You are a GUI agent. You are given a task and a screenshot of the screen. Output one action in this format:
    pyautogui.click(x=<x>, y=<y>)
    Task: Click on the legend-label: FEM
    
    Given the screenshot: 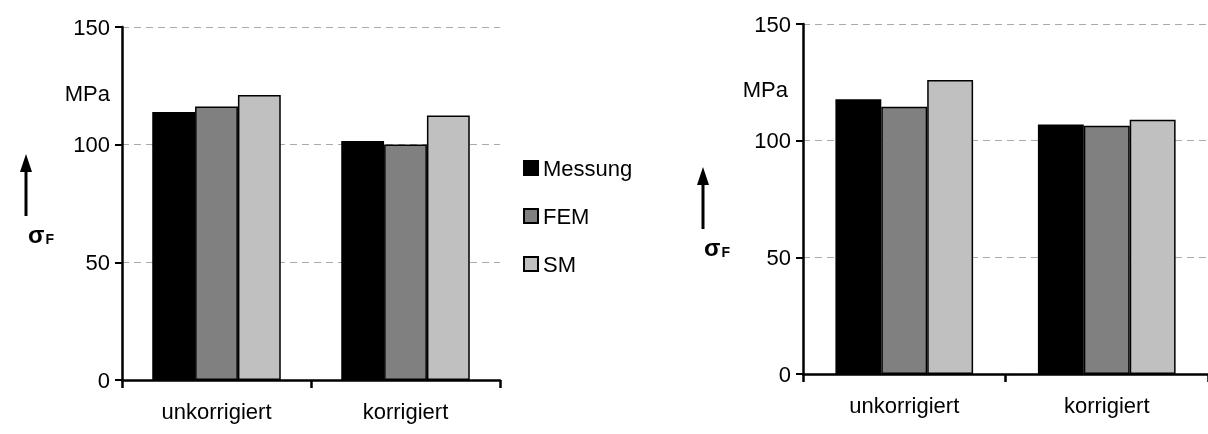 What is the action you would take?
    pyautogui.click(x=566, y=216)
    